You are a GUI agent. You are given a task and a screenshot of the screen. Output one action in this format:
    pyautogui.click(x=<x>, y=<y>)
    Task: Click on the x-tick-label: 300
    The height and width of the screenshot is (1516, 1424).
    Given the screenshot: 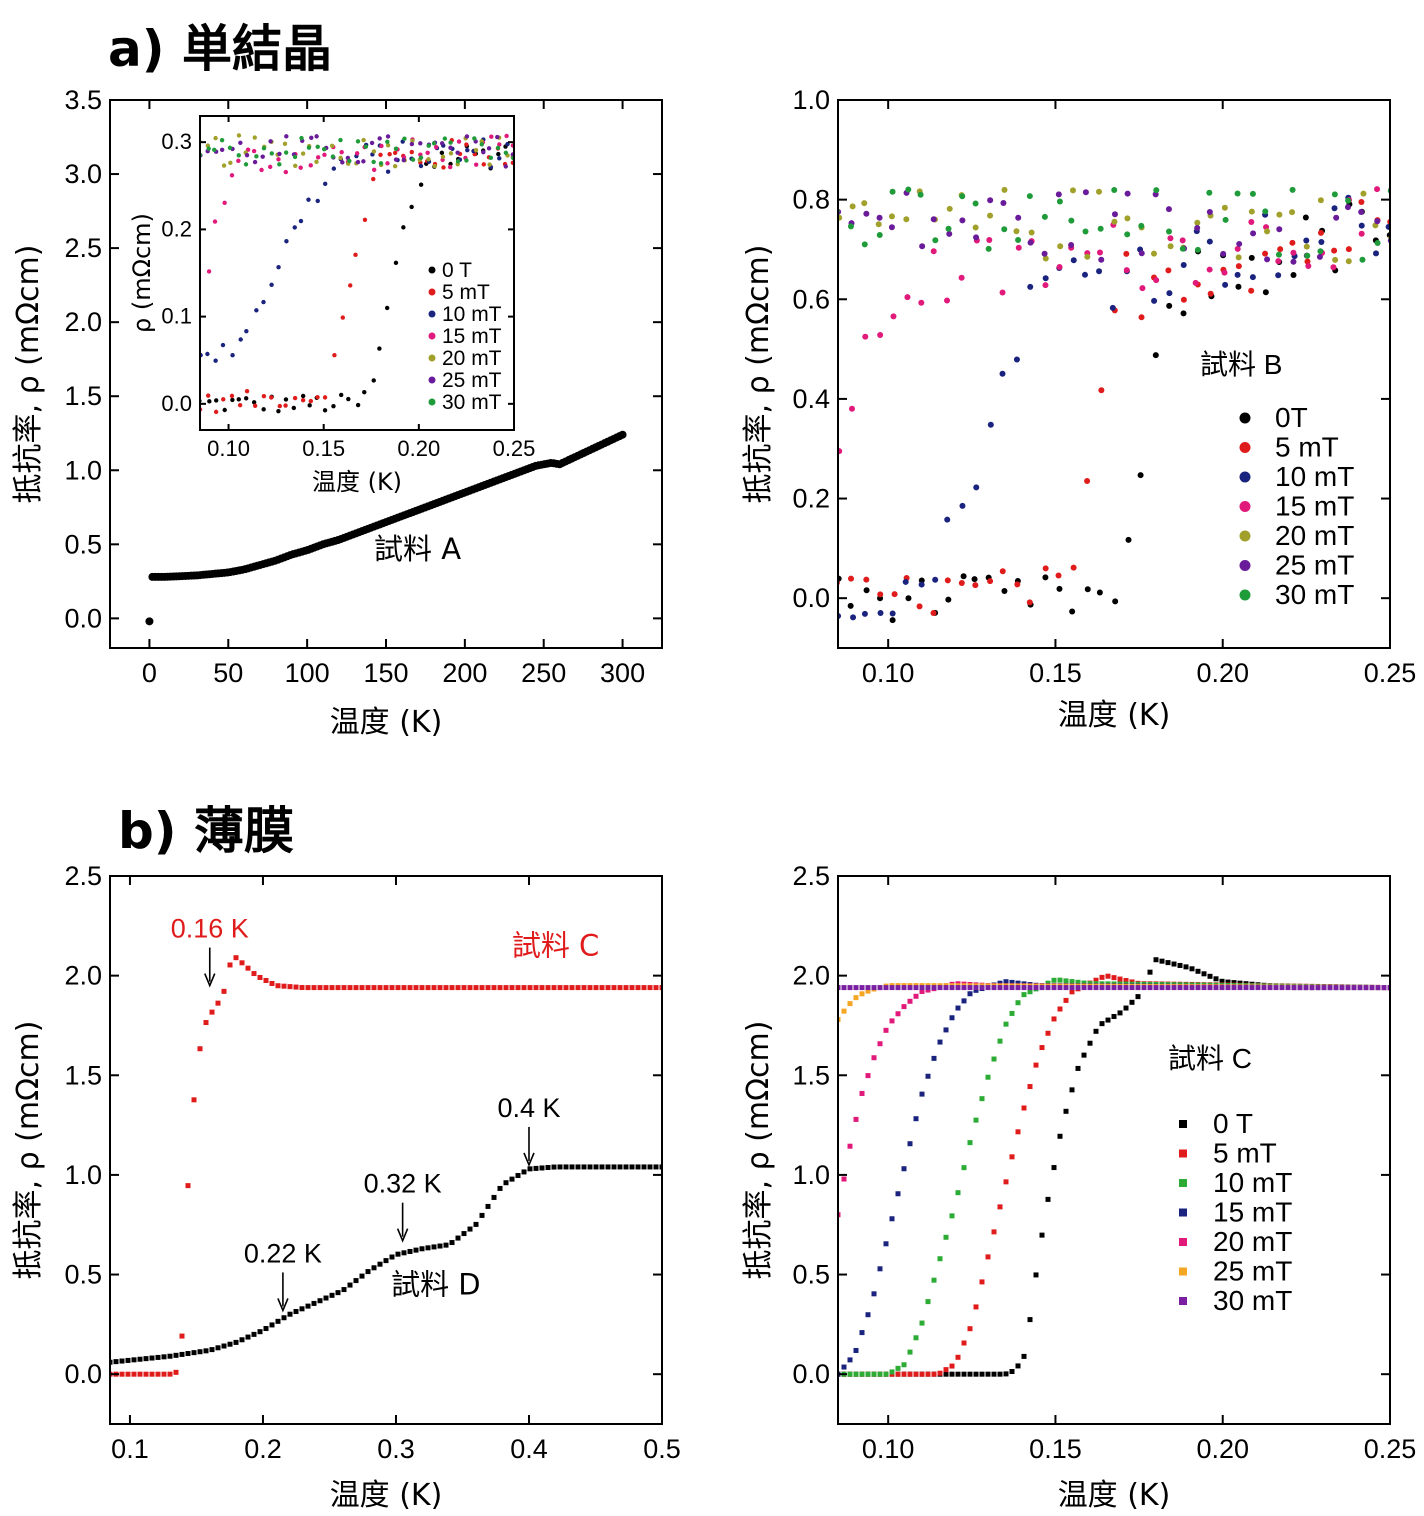 What is the action you would take?
    pyautogui.click(x=622, y=673)
    